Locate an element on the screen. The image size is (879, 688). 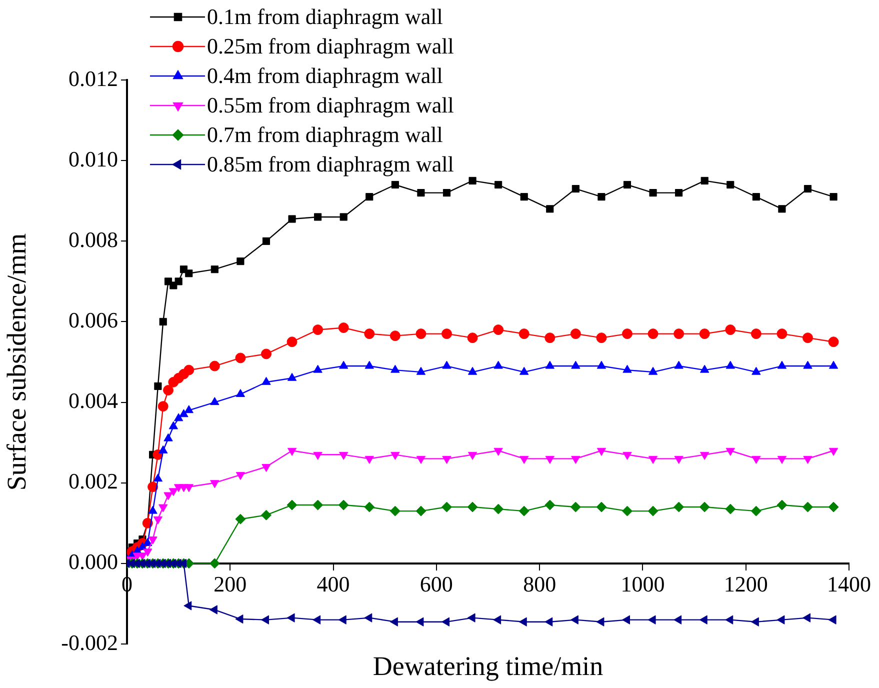
legend-label: 0.7m from diaphragm wall is located at coordinates (325, 134).